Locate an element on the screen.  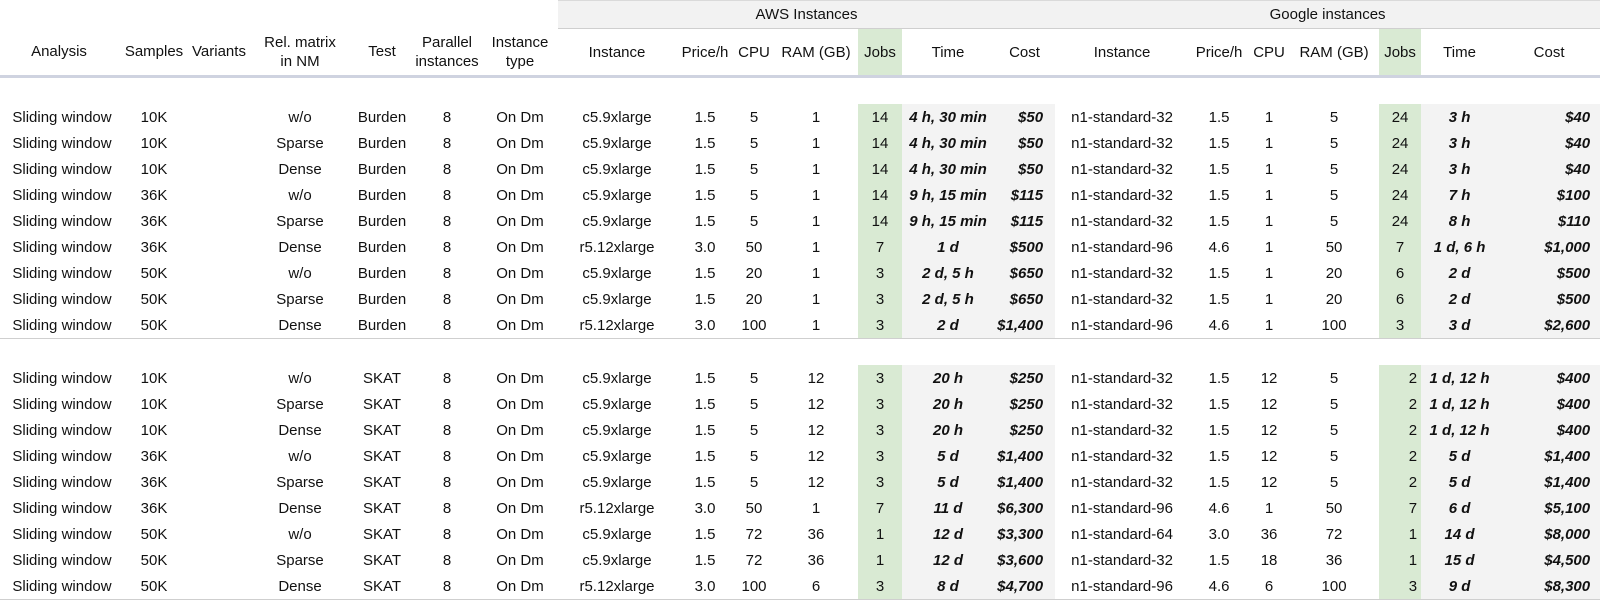
cell-google-cost: $400 is located at coordinates (1549, 430).